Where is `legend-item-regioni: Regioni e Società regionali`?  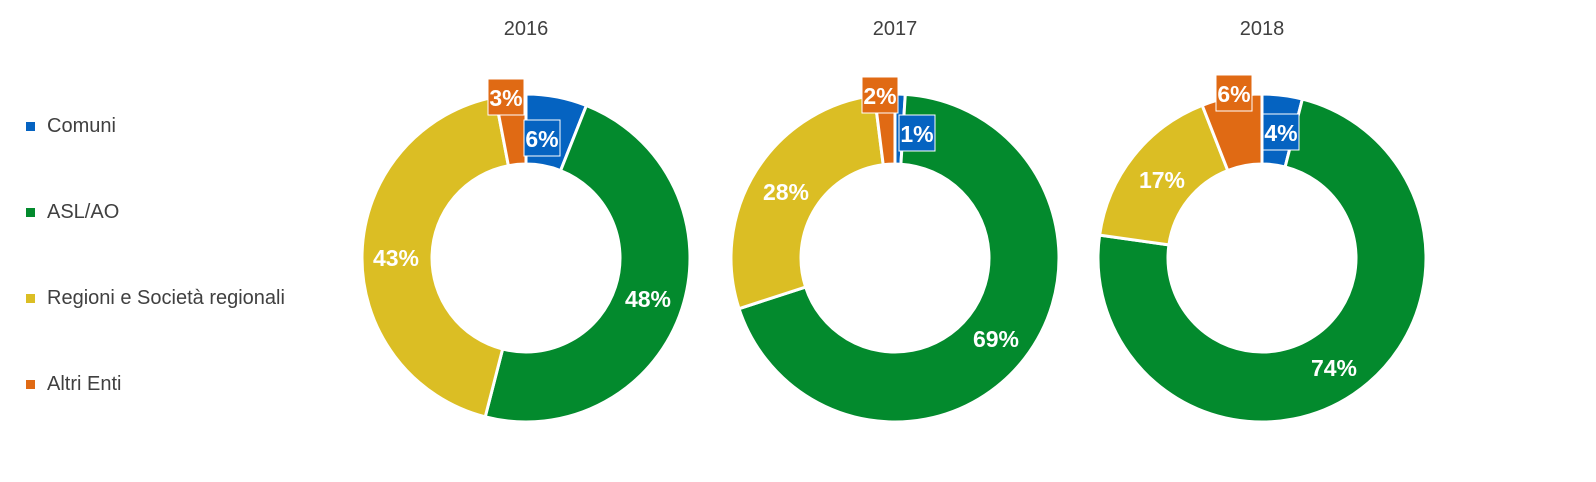
legend-item-regioni: Regioni e Società regionali is located at coordinates (155, 298).